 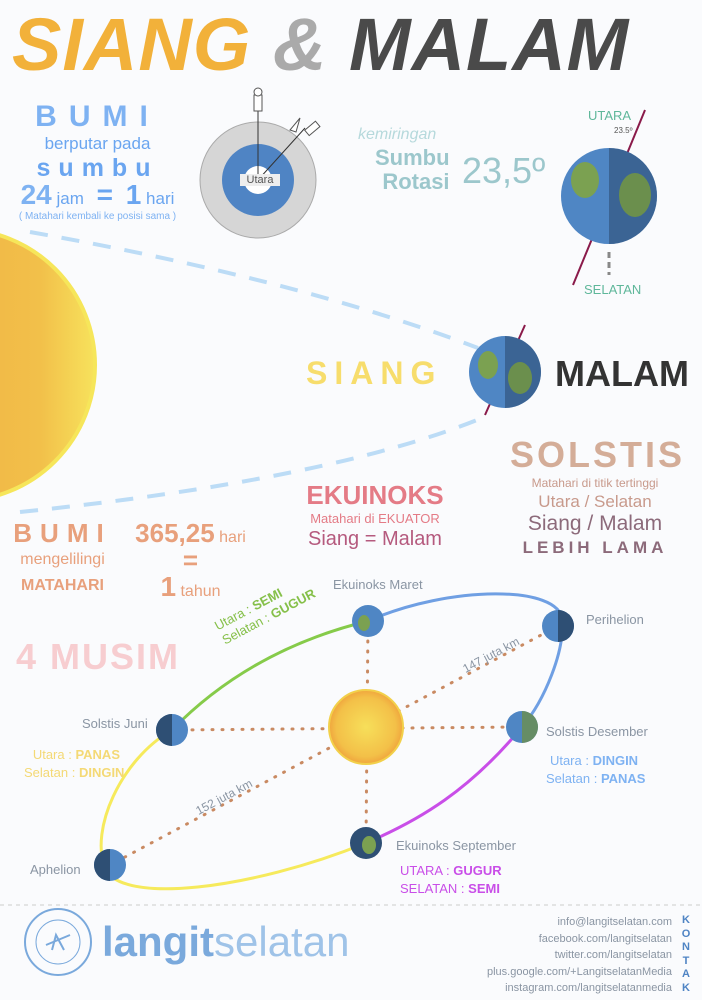 I want to click on hours: 24, so click(x=36, y=194).